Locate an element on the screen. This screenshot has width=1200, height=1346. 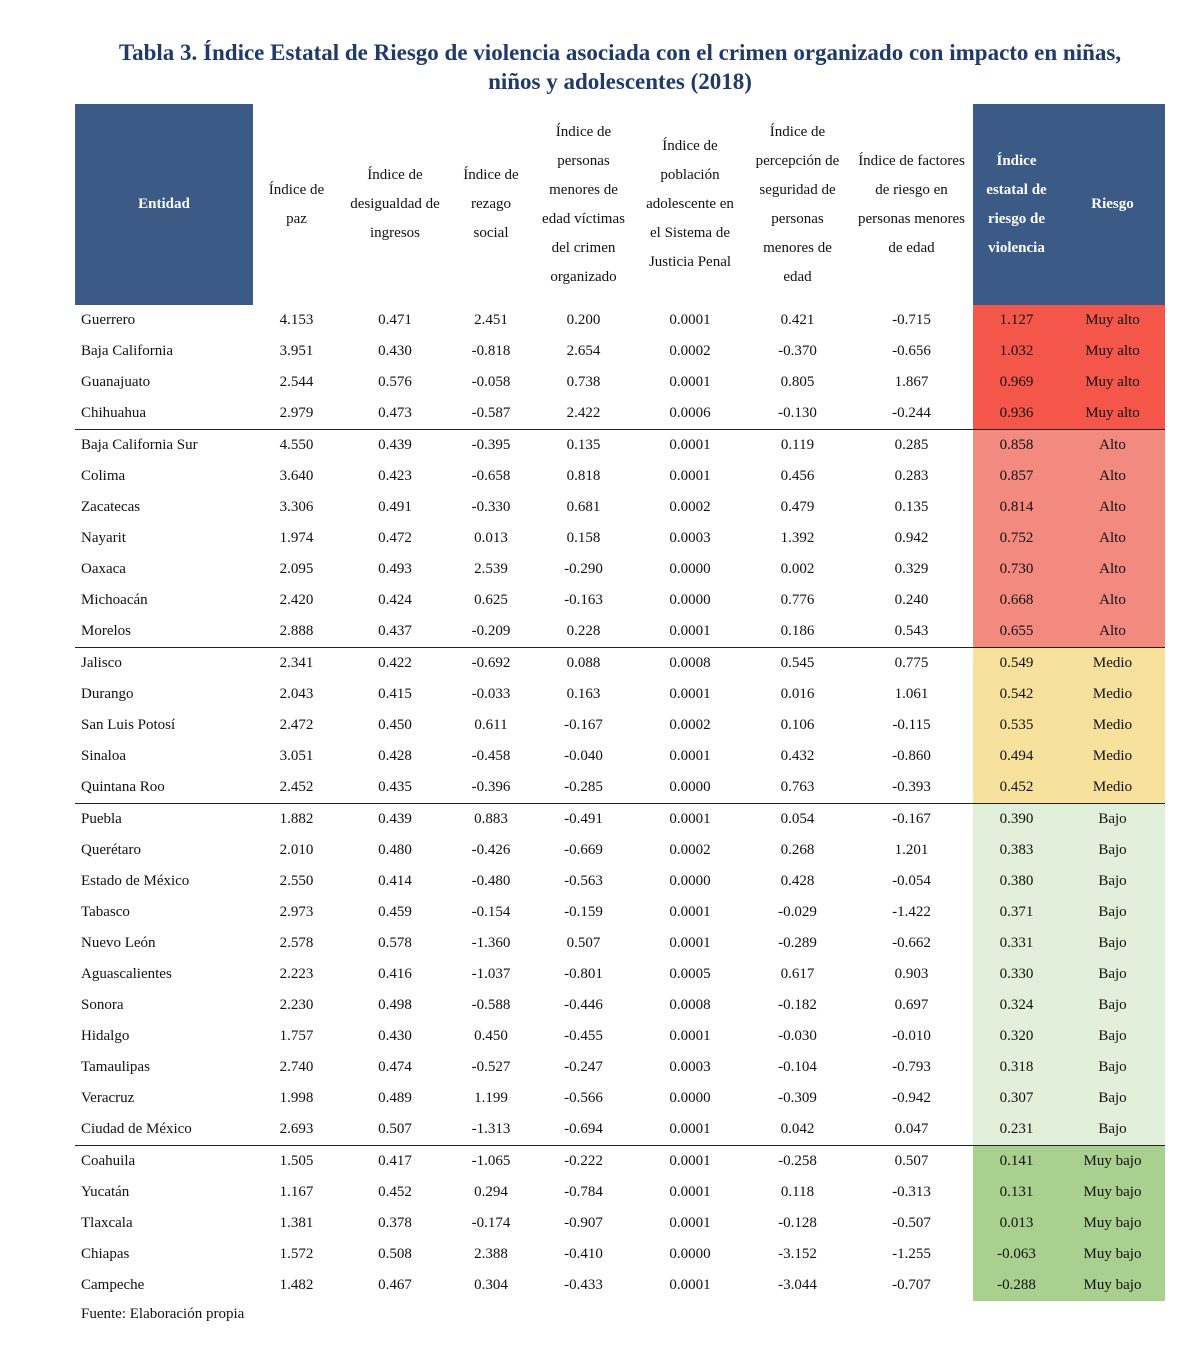
cell: 1.199 is located at coordinates (491, 1098).